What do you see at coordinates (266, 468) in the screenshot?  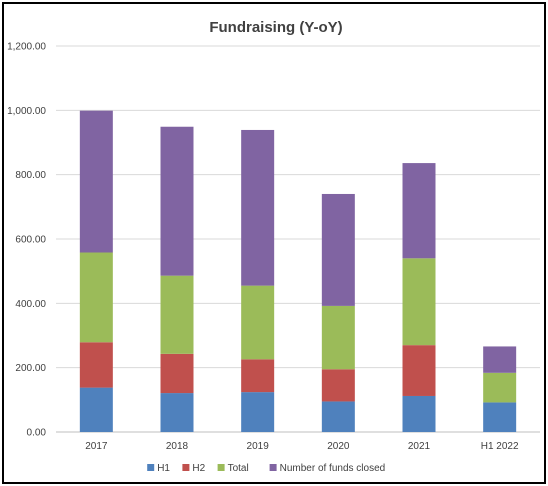 I see `legend: H1 H2 Total Number of funds closed` at bounding box center [266, 468].